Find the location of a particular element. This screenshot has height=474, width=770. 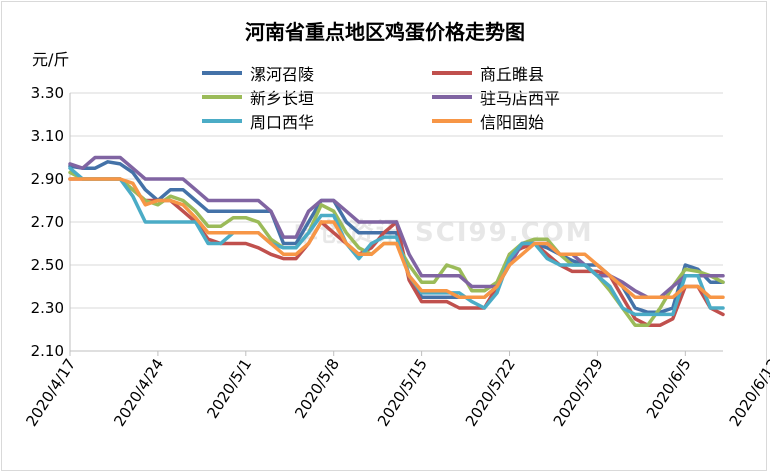

legend-item: 周口西华 is located at coordinates (258, 121).